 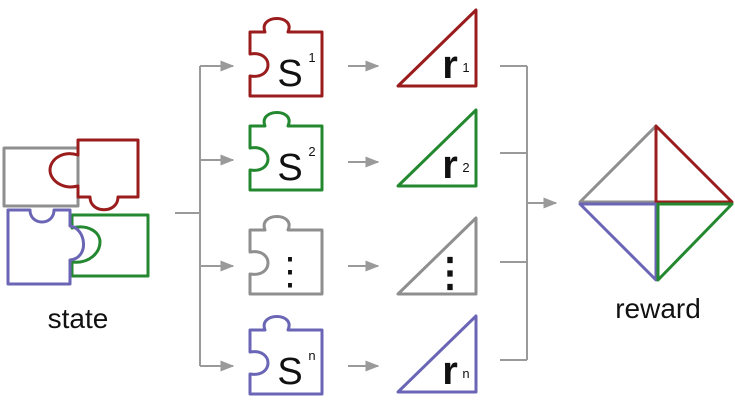 What do you see at coordinates (290, 272) in the screenshot?
I see `substate-letter: ⋮` at bounding box center [290, 272].